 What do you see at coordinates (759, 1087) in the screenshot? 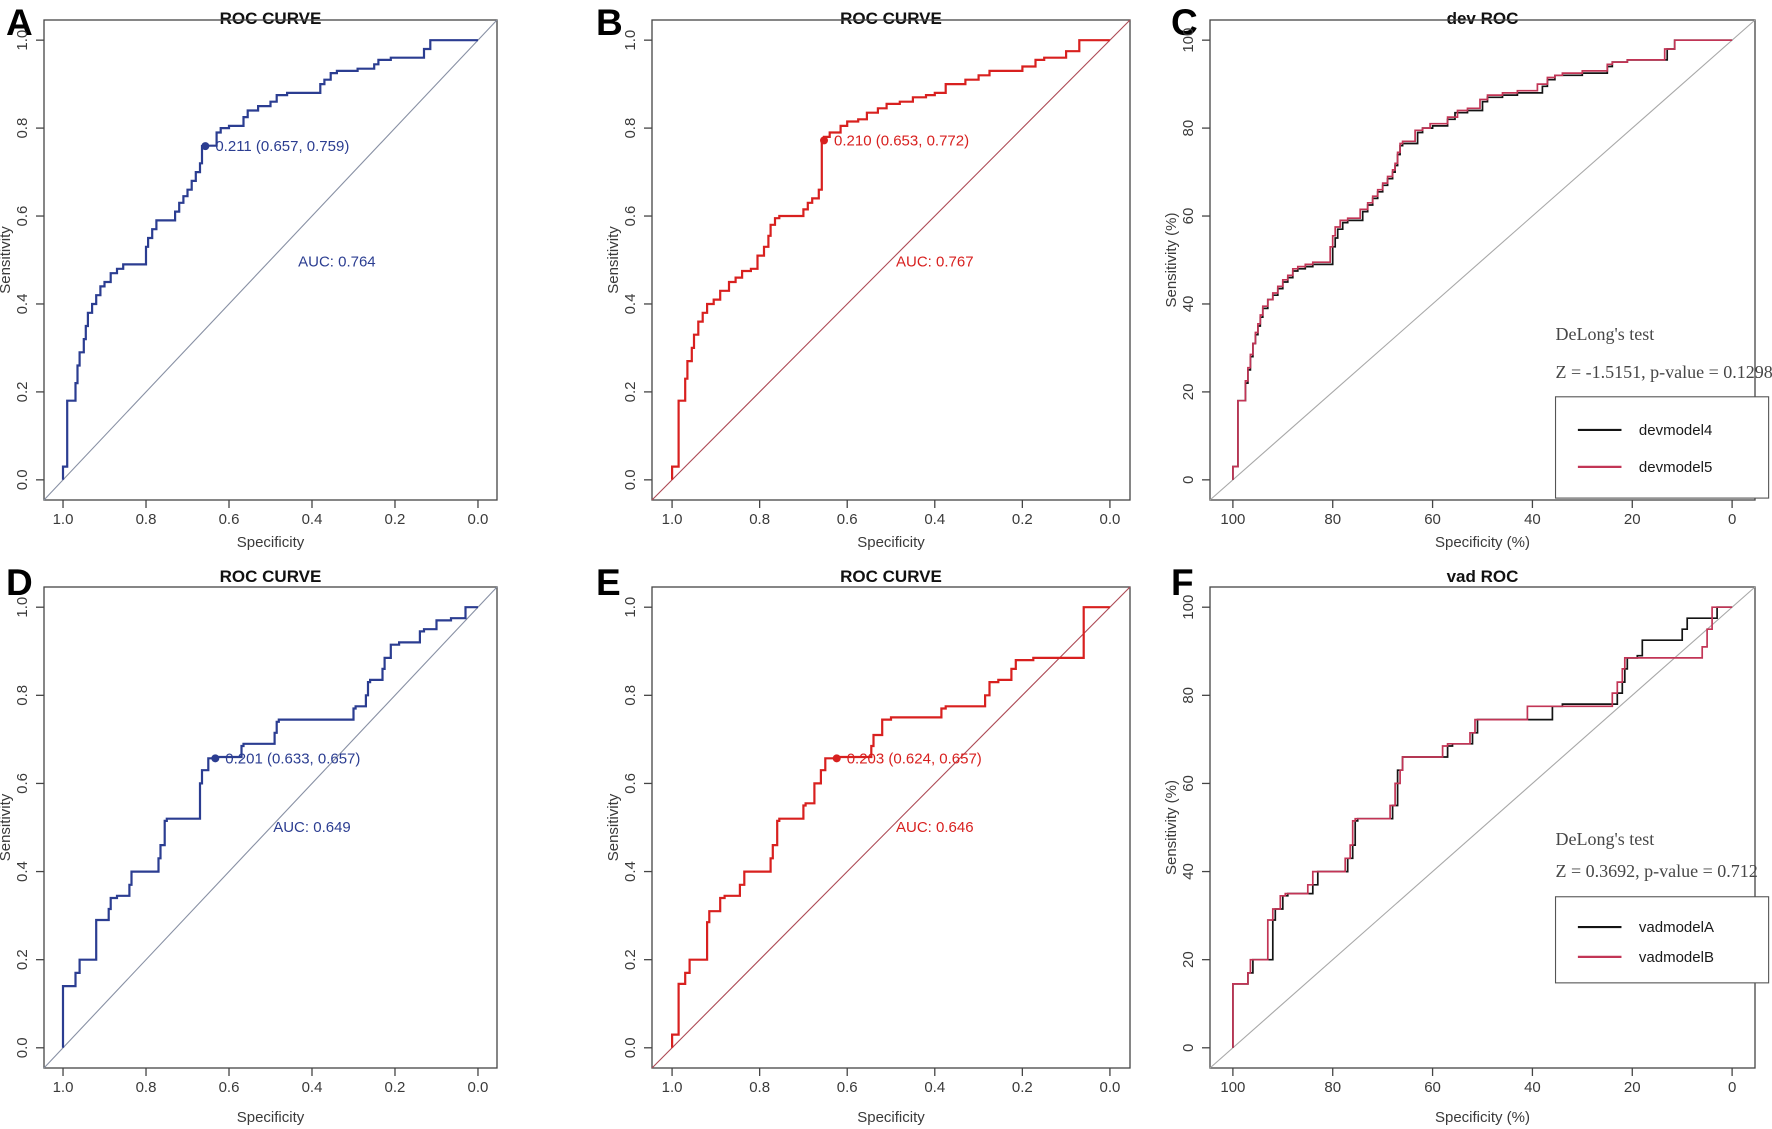
I see `x-tick-label: 0.8` at bounding box center [759, 1087].